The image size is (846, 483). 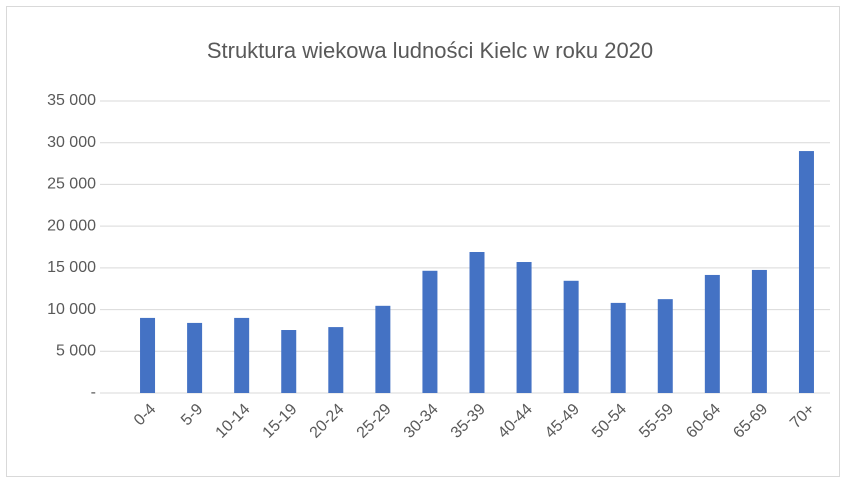 What do you see at coordinates (71, 142) in the screenshot?
I see `y-tick-label: 30 000` at bounding box center [71, 142].